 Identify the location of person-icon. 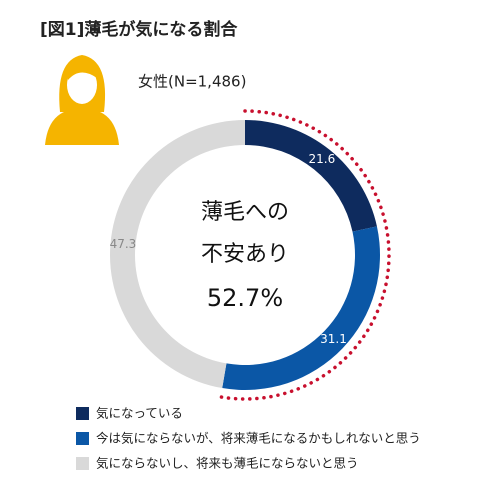
(82, 100).